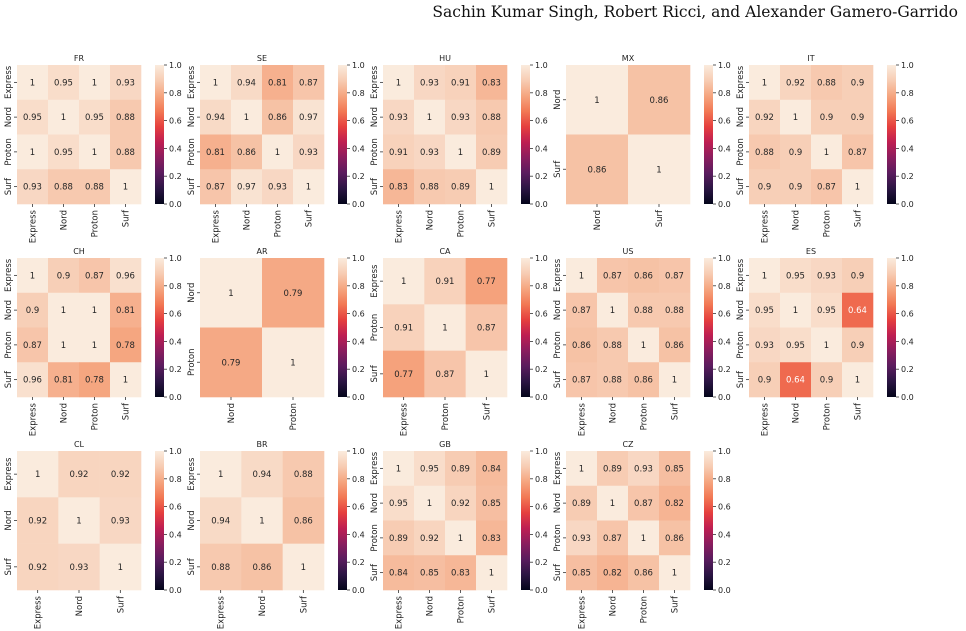  Describe the element at coordinates (445, 251) in the screenshot. I see `heatmap-title: CA` at that location.